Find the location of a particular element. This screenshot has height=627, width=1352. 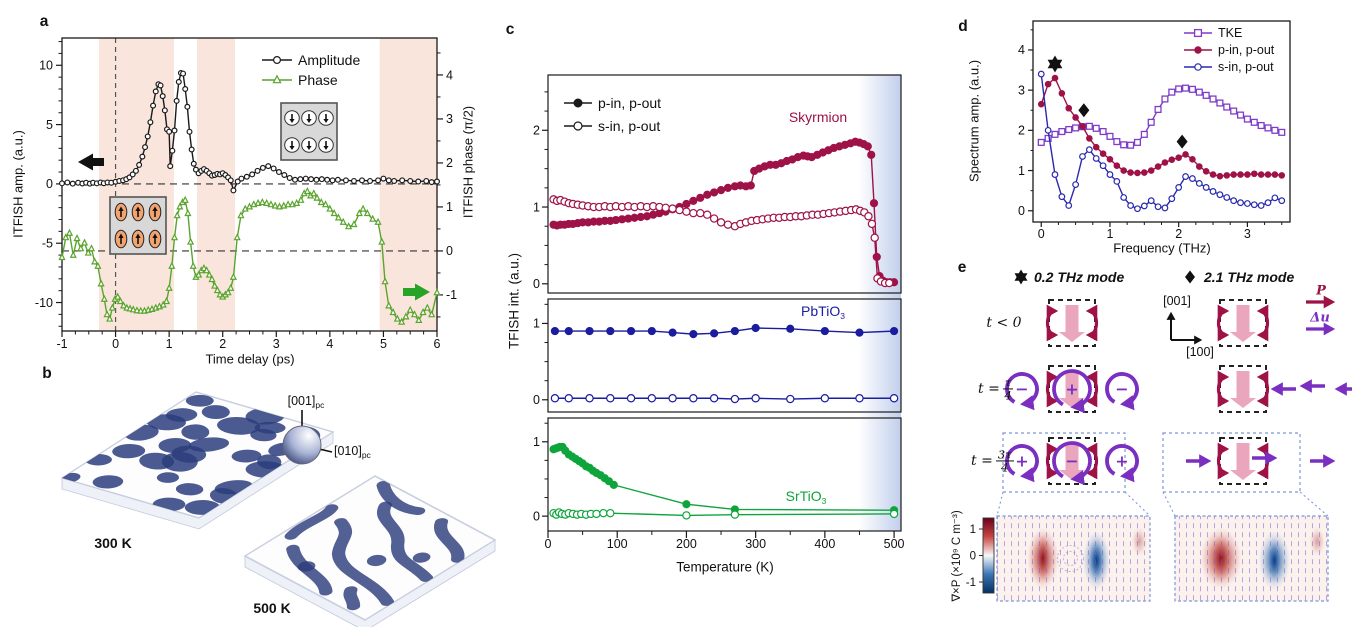

panel-a-ylabel-right: ITFISH phase (π/2) is located at coordinates (468, 162).